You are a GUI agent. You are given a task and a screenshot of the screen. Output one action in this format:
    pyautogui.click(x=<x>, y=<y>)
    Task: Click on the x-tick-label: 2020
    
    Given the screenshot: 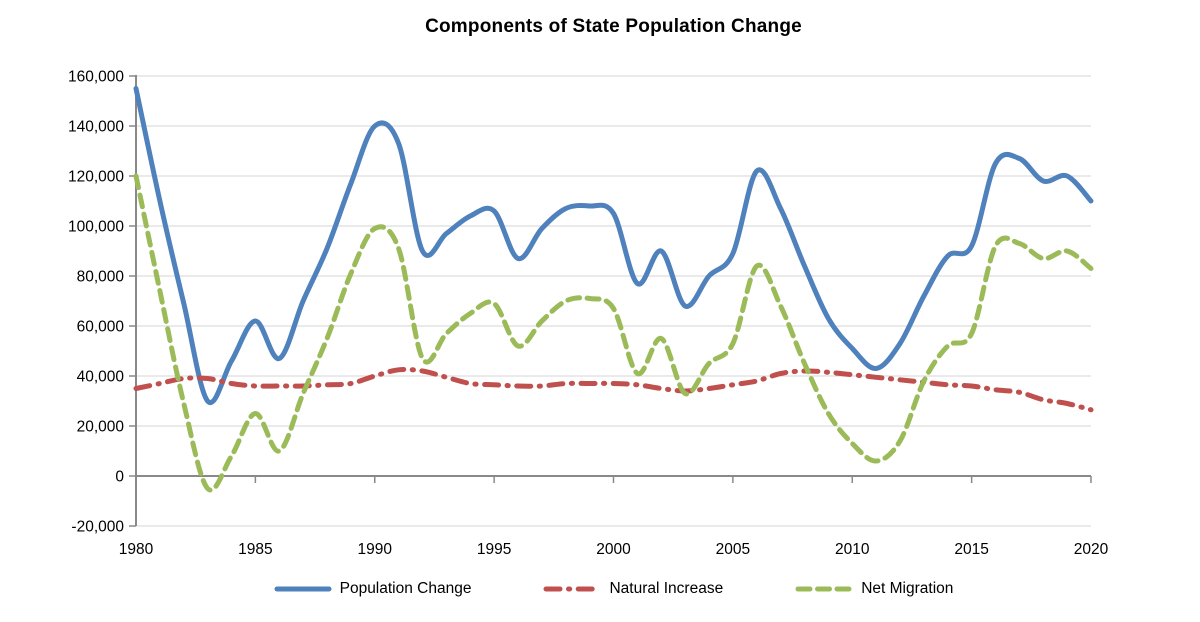 What is the action you would take?
    pyautogui.click(x=1091, y=549)
    